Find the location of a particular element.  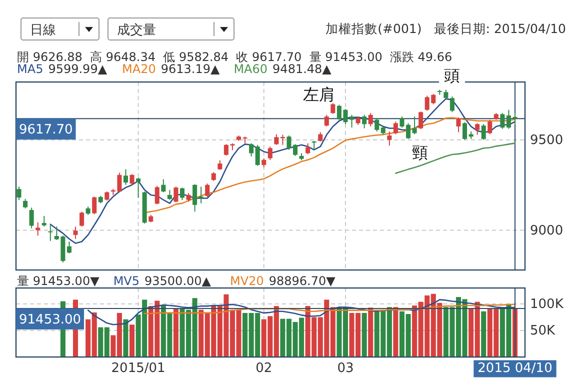

series-label: MV5 is located at coordinates (126, 281).